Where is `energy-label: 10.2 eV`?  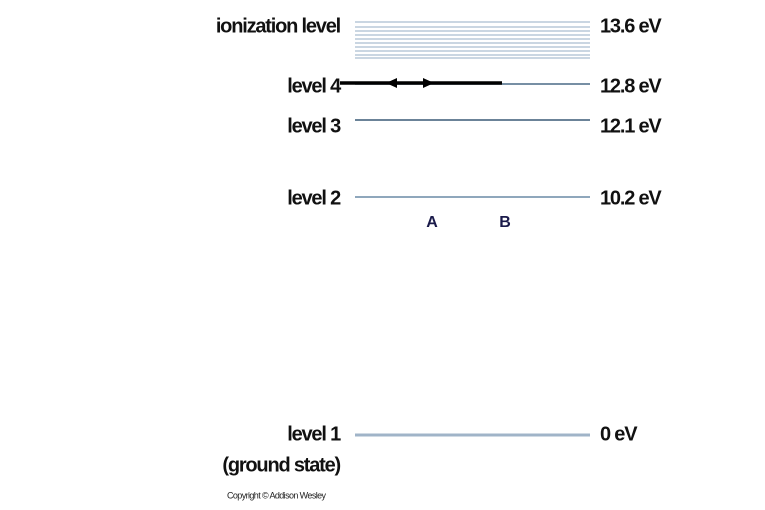
energy-label: 10.2 eV is located at coordinates (631, 198).